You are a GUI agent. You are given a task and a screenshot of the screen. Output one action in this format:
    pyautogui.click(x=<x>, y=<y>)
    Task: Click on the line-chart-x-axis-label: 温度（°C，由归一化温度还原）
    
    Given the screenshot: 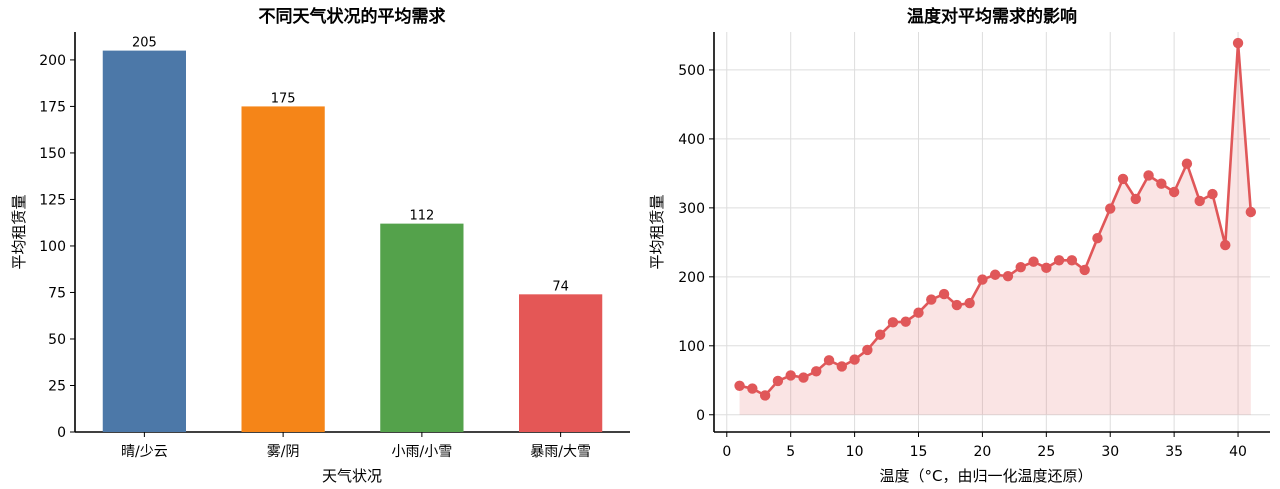 What is the action you would take?
    pyautogui.click(x=986, y=476)
    